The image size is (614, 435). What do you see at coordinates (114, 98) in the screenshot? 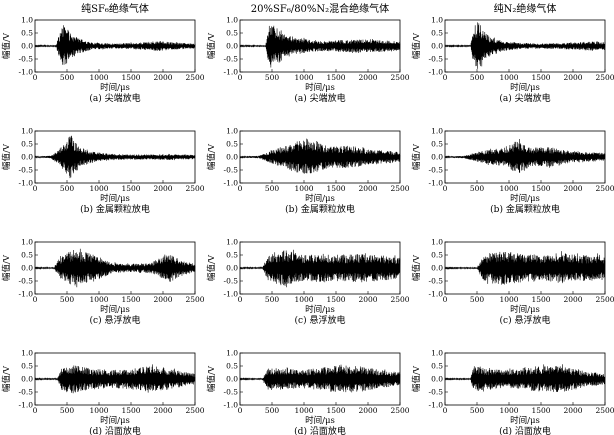
I see `panel-caption: (a) 尖端放电` at bounding box center [114, 98].